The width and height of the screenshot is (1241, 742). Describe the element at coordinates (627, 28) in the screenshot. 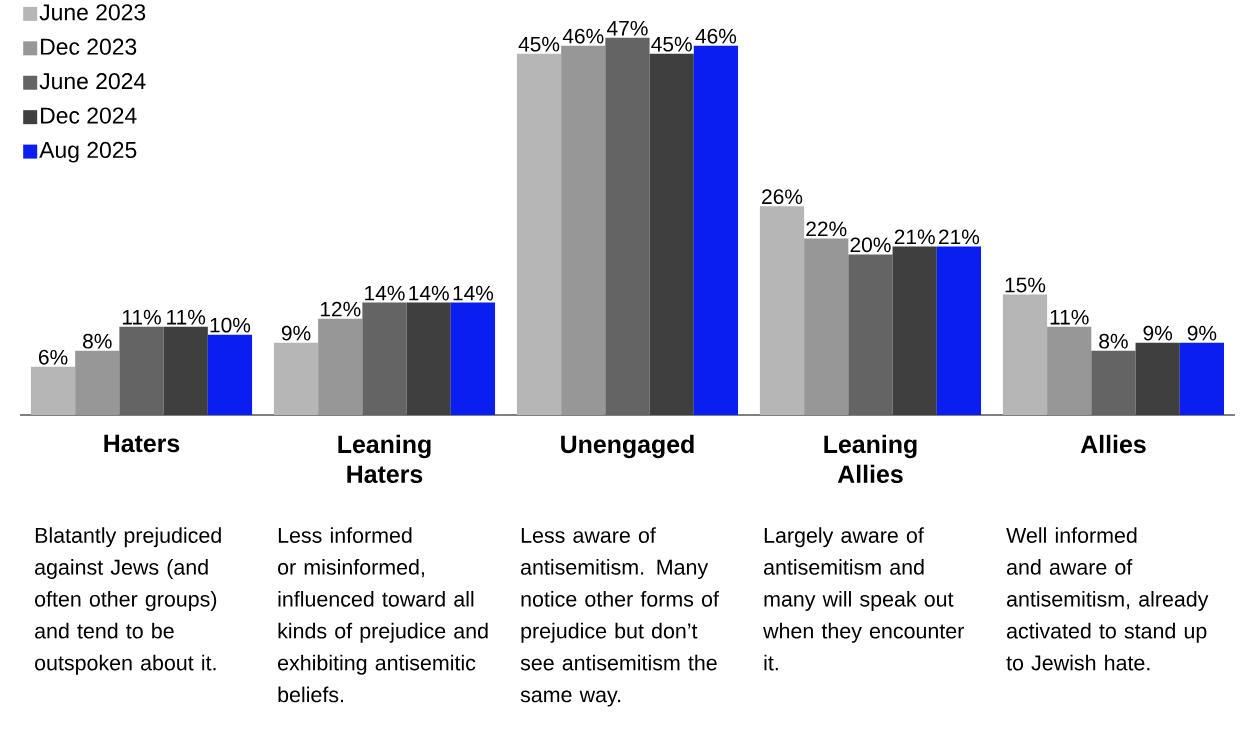

I see `data-label: 47%` at that location.